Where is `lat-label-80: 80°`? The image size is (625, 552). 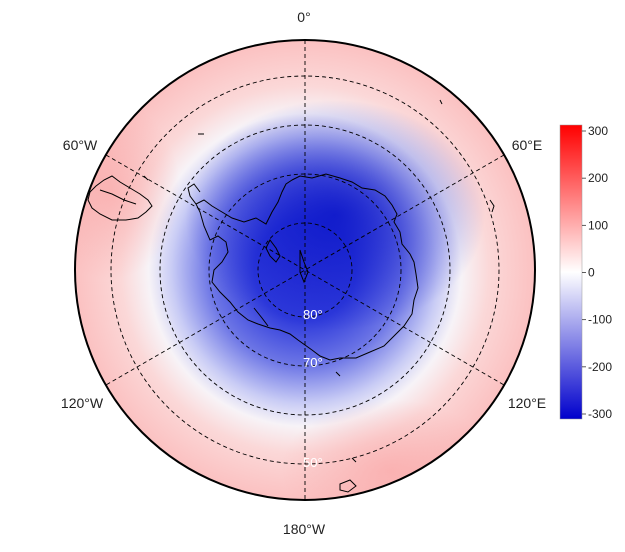
lat-label-80: 80° is located at coordinates (313, 314).